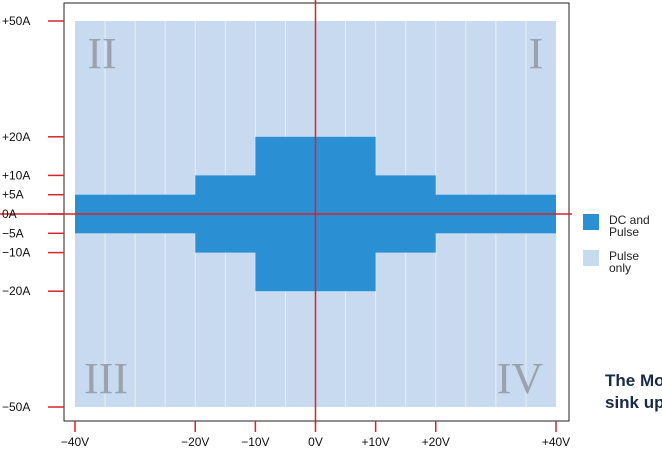  I want to click on x-tick-label: −40V, so click(75, 442).